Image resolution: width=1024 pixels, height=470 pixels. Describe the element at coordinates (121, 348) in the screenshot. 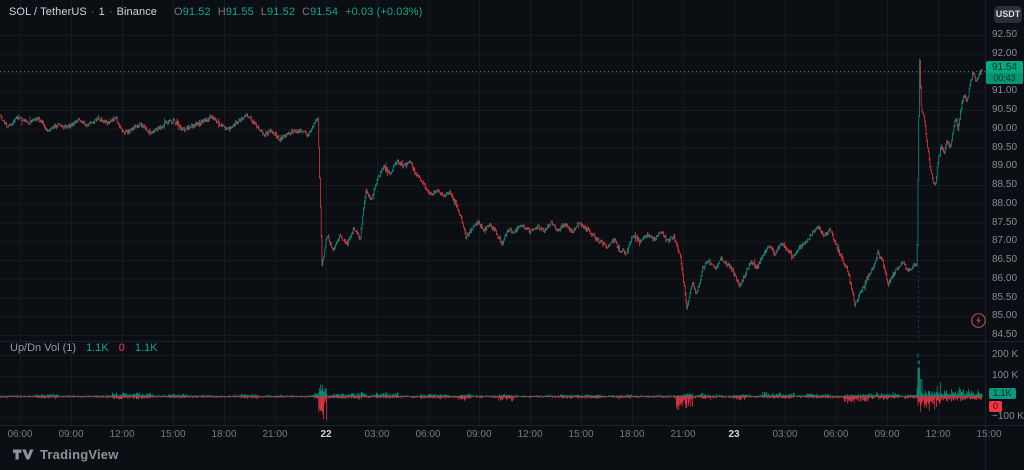

I see `down-volume-value: 0` at that location.